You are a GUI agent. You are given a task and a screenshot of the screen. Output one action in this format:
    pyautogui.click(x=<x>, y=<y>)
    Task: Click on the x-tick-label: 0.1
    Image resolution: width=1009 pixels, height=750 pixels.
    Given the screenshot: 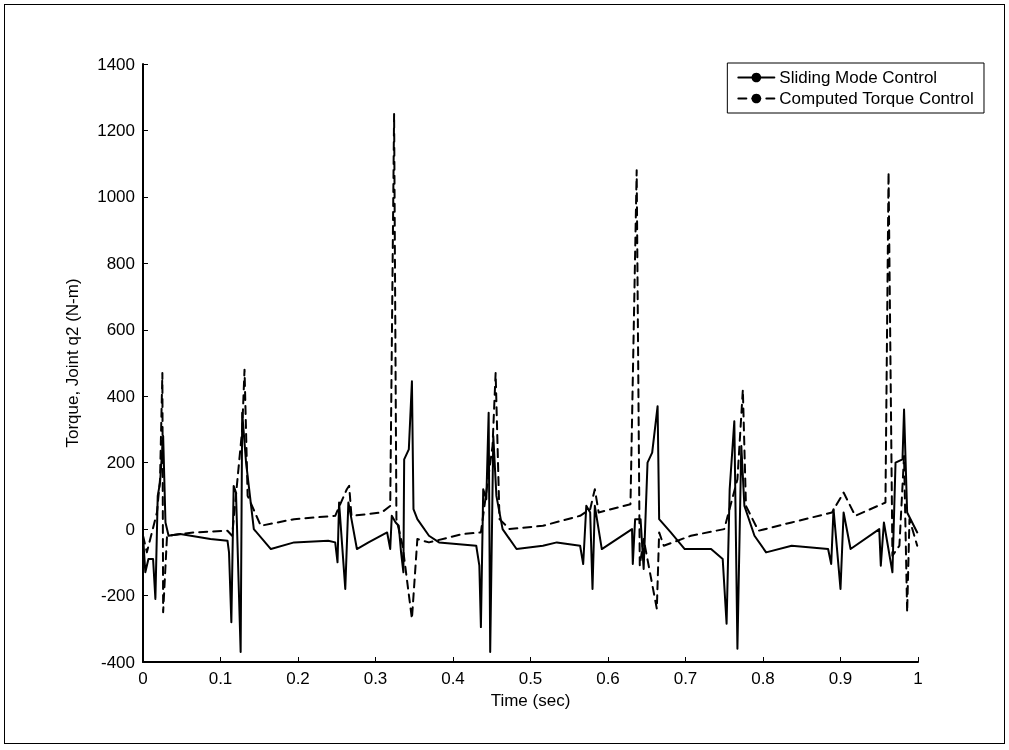 What is the action you would take?
    pyautogui.click(x=220, y=678)
    